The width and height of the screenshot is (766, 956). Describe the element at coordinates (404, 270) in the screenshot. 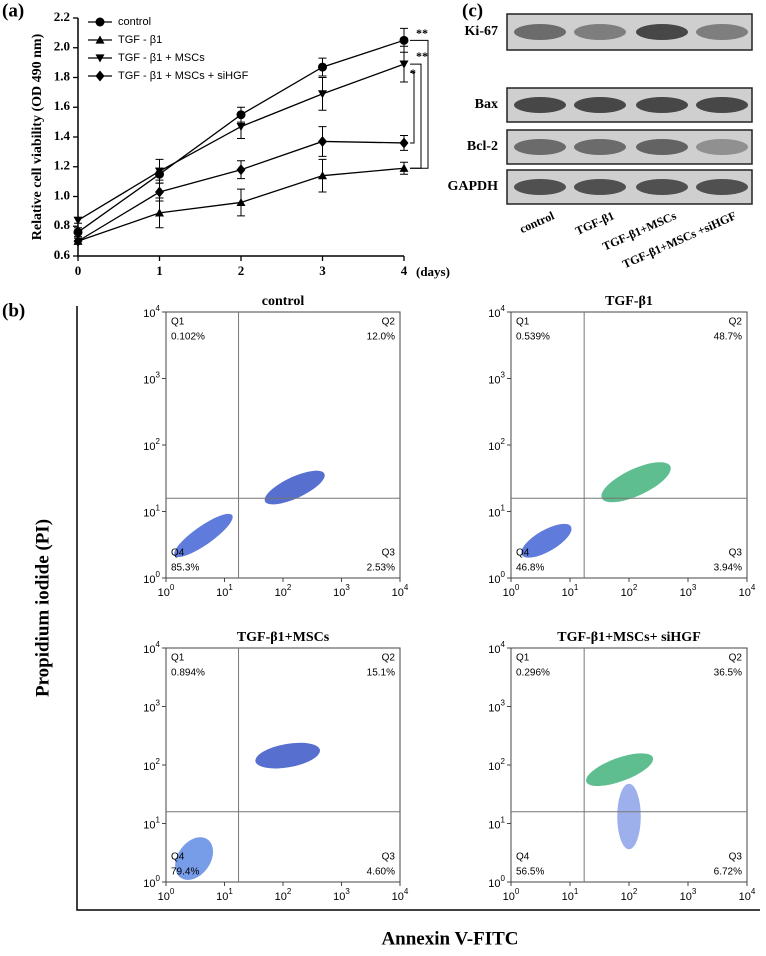

I see `x-tick-label: 4` at that location.